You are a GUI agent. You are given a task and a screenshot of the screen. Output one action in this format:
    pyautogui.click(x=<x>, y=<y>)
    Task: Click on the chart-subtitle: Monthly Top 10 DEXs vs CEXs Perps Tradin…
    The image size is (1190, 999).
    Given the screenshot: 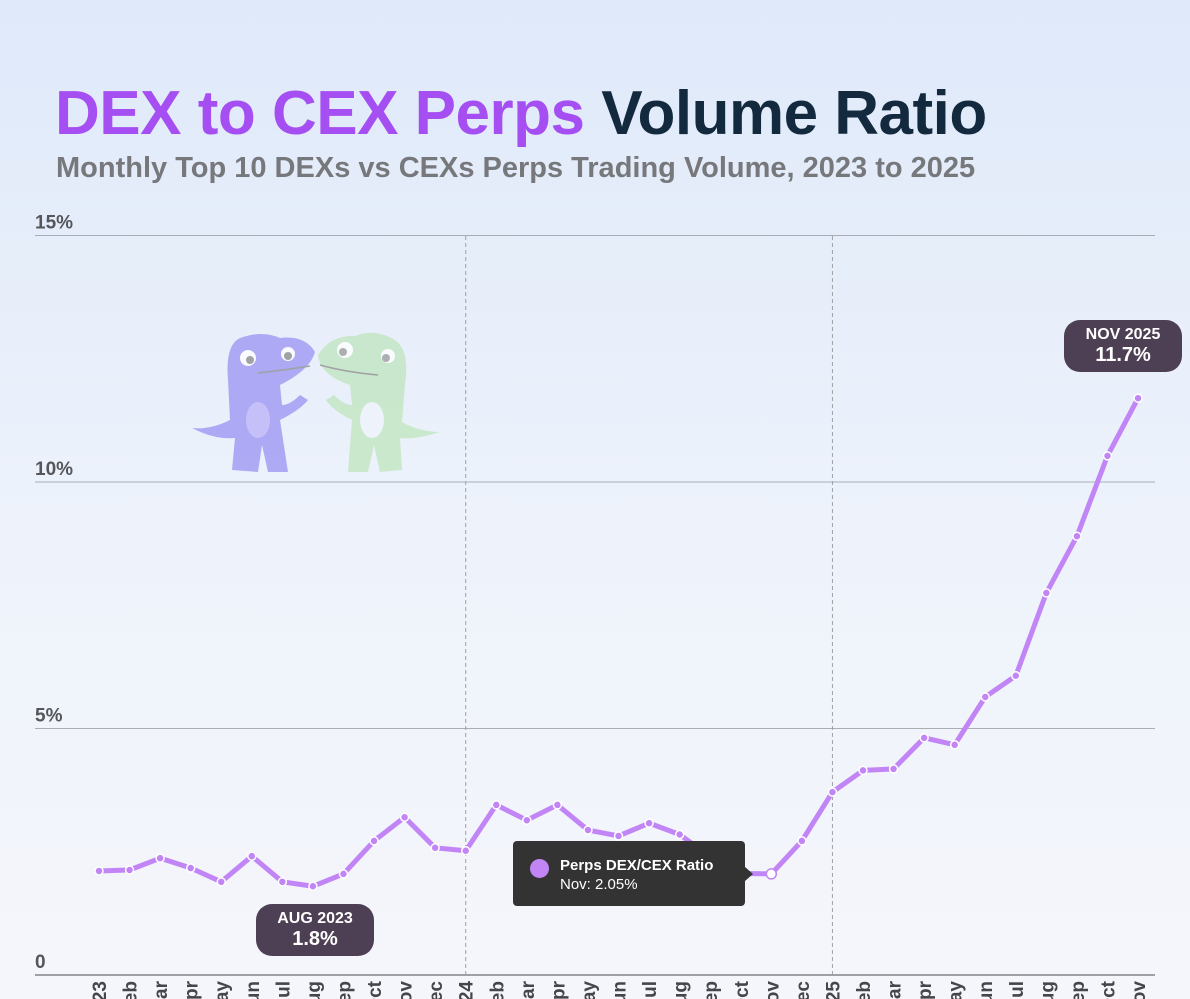 What is the action you would take?
    pyautogui.click(x=516, y=168)
    